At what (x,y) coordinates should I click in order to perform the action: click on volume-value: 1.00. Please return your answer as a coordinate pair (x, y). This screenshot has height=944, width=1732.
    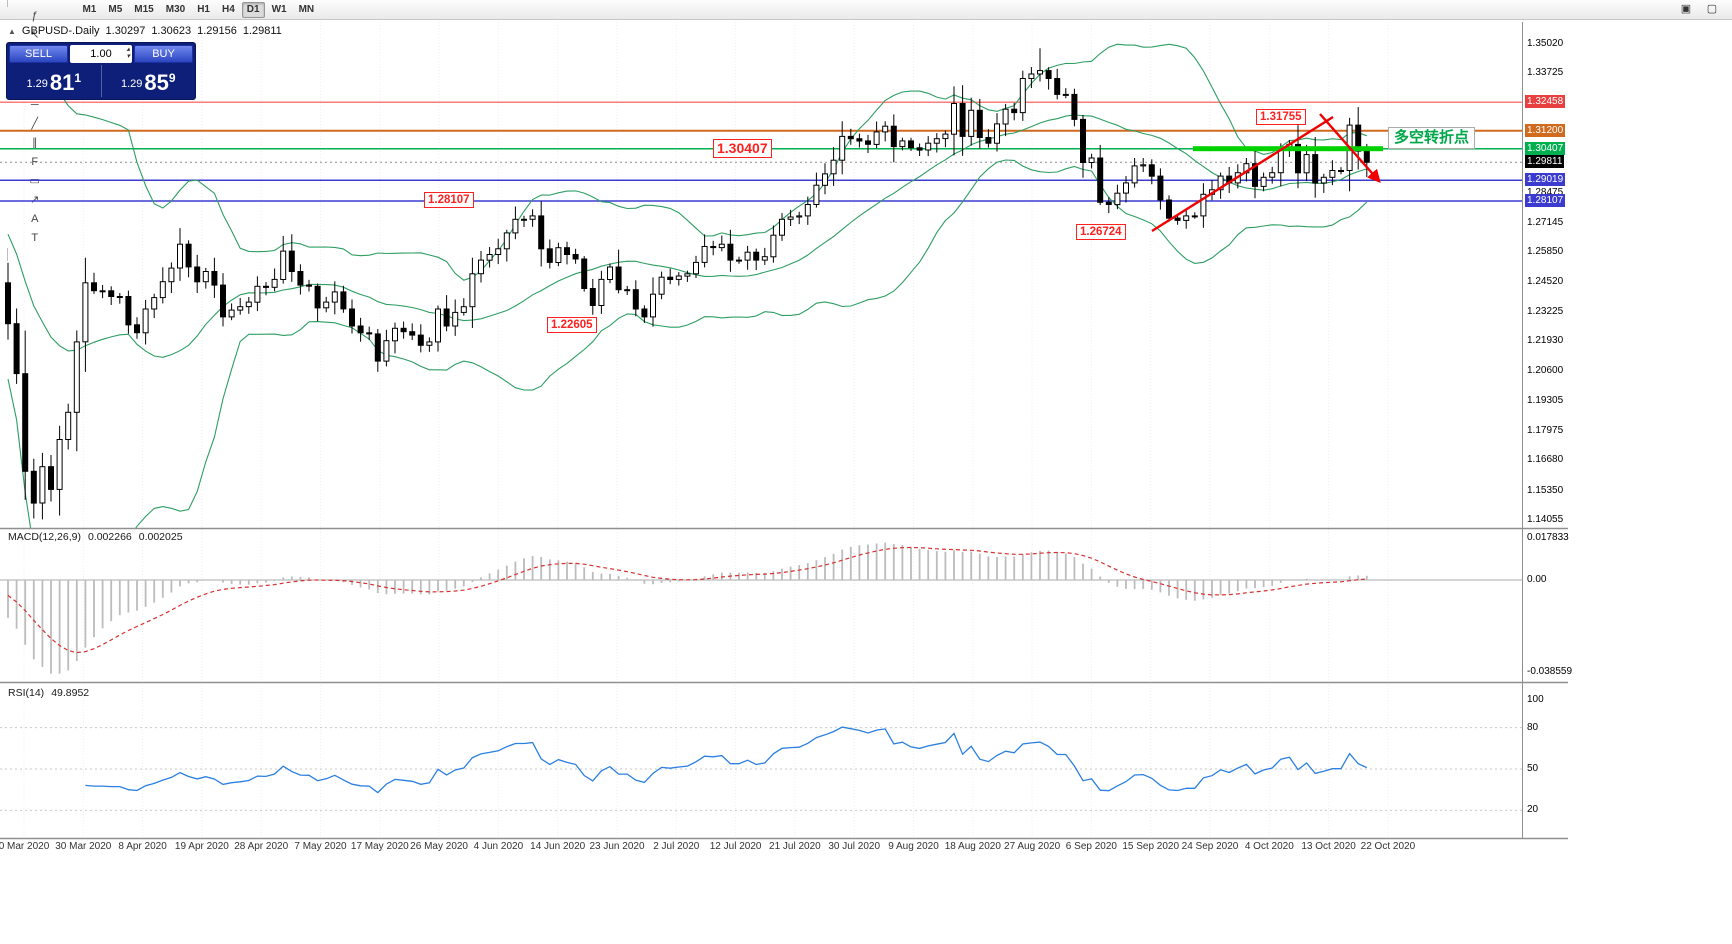
    Looking at the image, I should click on (101, 54).